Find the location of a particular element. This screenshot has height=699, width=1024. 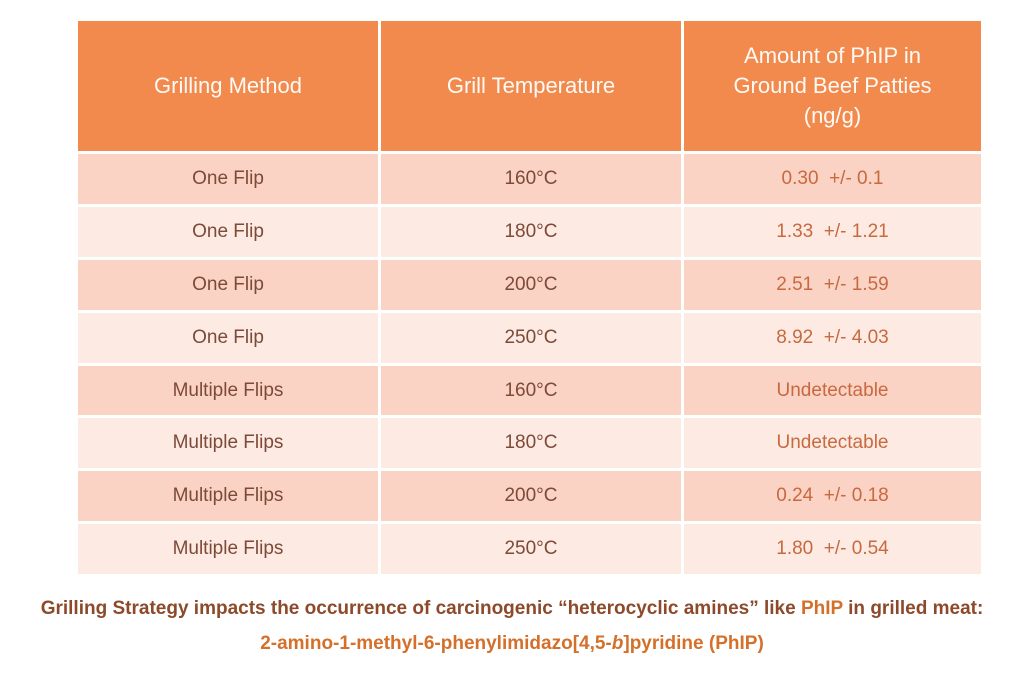

cell-amount: 0.30 +/- 0.1 is located at coordinates (832, 179).